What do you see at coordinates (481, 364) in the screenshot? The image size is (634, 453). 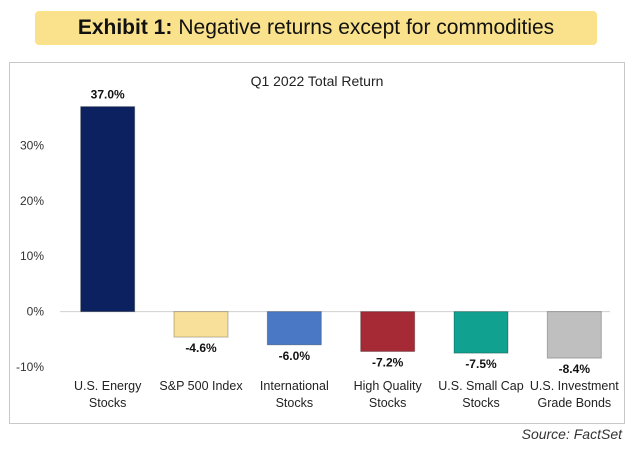 I see `data-label: -7.5%` at bounding box center [481, 364].